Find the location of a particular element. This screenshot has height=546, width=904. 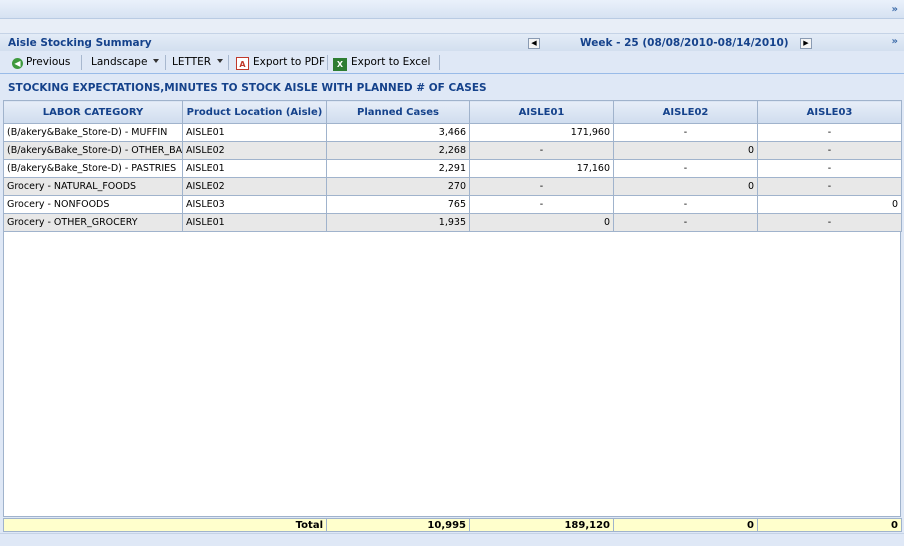

orientation-dropdown: Landscape is located at coordinates (125, 62).